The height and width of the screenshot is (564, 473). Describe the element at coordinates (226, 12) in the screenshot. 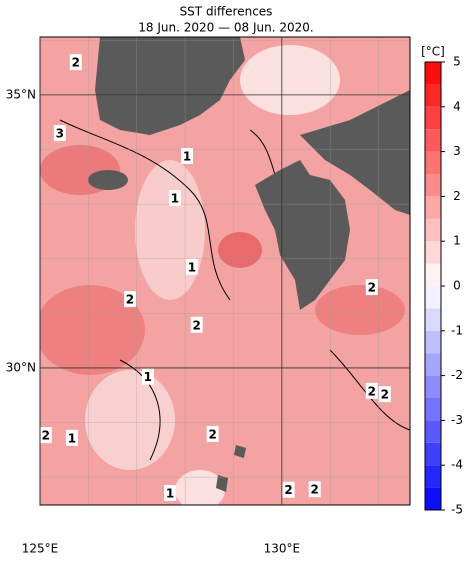

I see `title: SST differences` at that location.